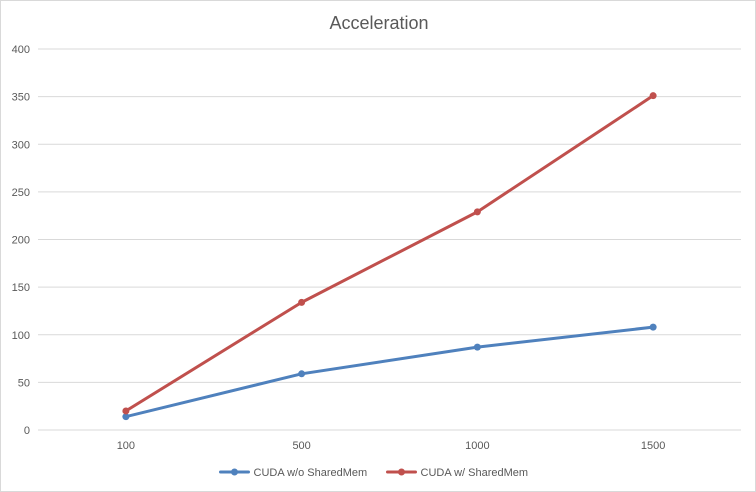 The height and width of the screenshot is (492, 756). I want to click on x-axis: 100 500 1000 1500, so click(391, 446).